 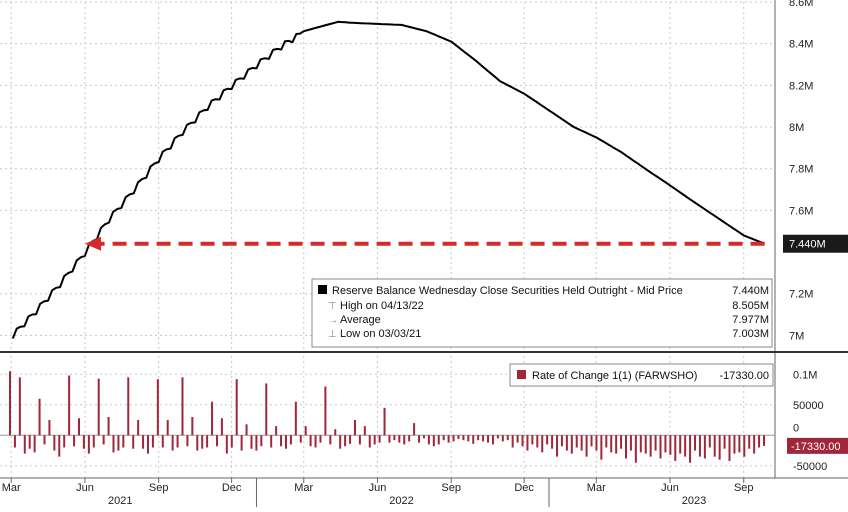 What do you see at coordinates (801, 170) in the screenshot?
I see `y-tick-label-upper: 7.8M` at bounding box center [801, 170].